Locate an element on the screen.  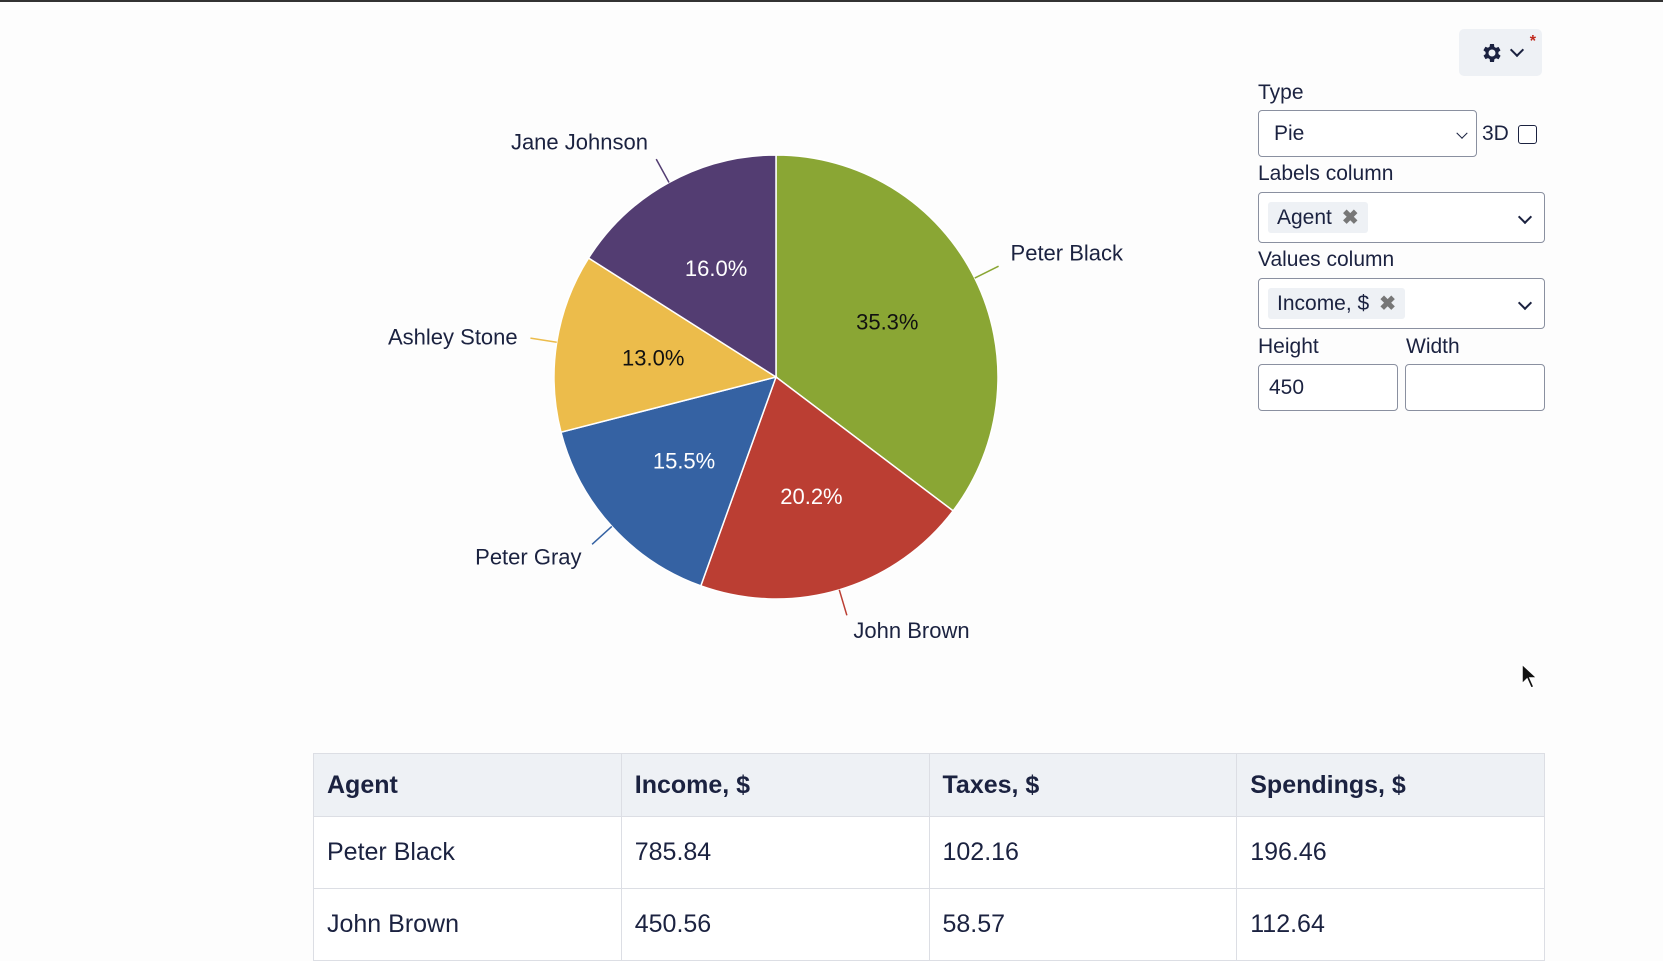
slice-percent-label: 20.2% is located at coordinates (811, 496).